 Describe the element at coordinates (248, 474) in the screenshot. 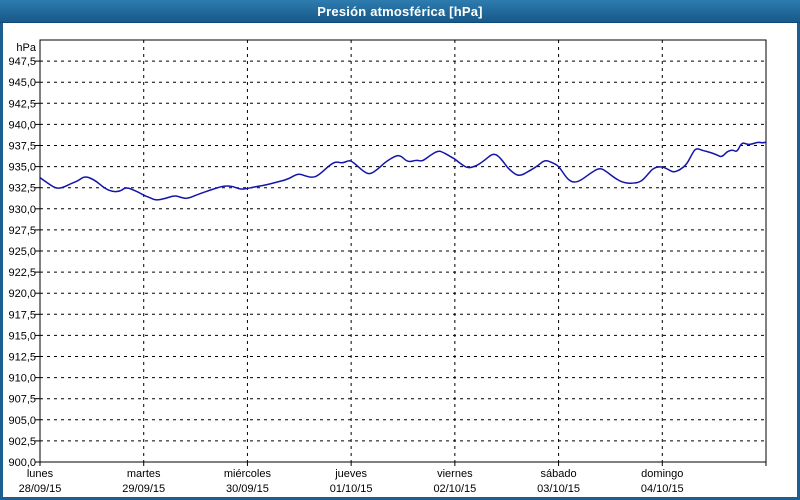

I see `x-day-label: miércoles` at that location.